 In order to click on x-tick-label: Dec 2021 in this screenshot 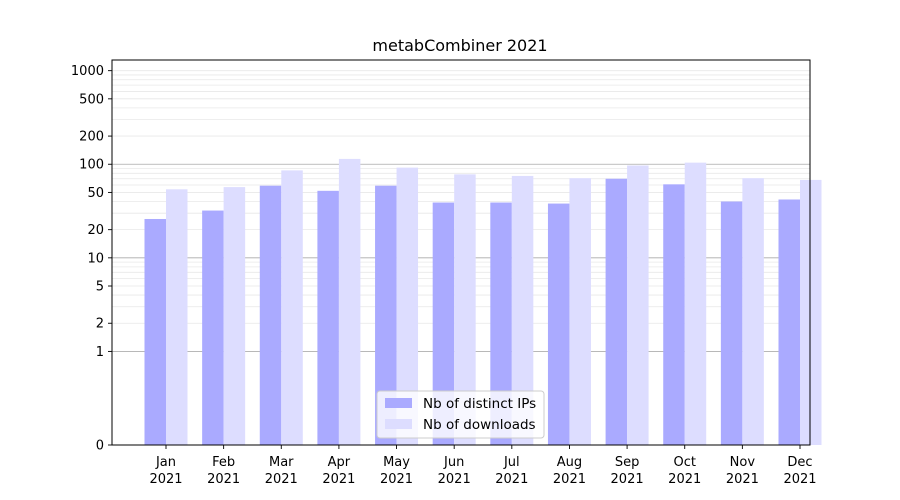, I will do `click(799, 471)`.